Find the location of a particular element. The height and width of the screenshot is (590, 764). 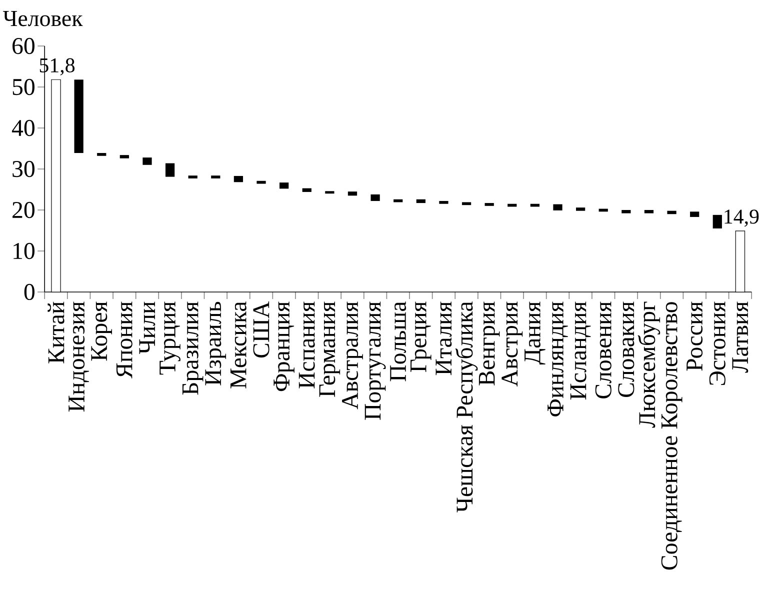

x-tick-label: Греция is located at coordinates (421, 337).